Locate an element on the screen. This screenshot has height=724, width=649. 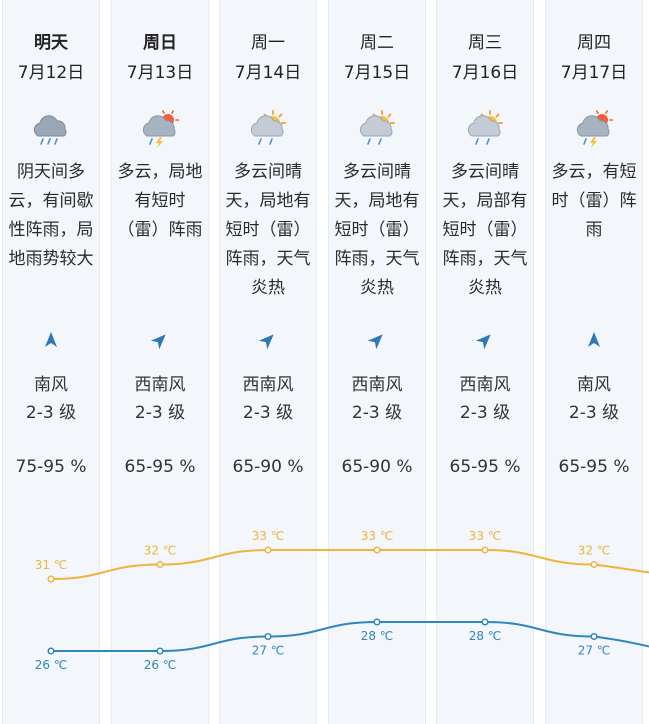
description-line: 天，局部有 is located at coordinates (485, 201).